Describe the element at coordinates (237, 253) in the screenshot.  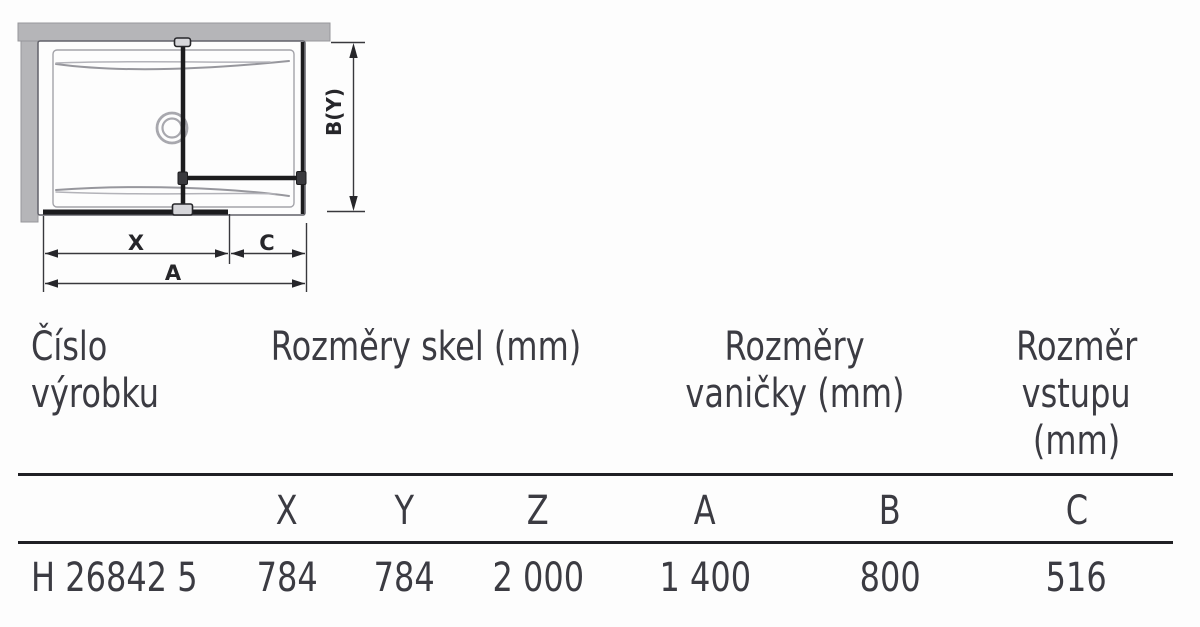
I see `dim-c-arrow-left` at that location.